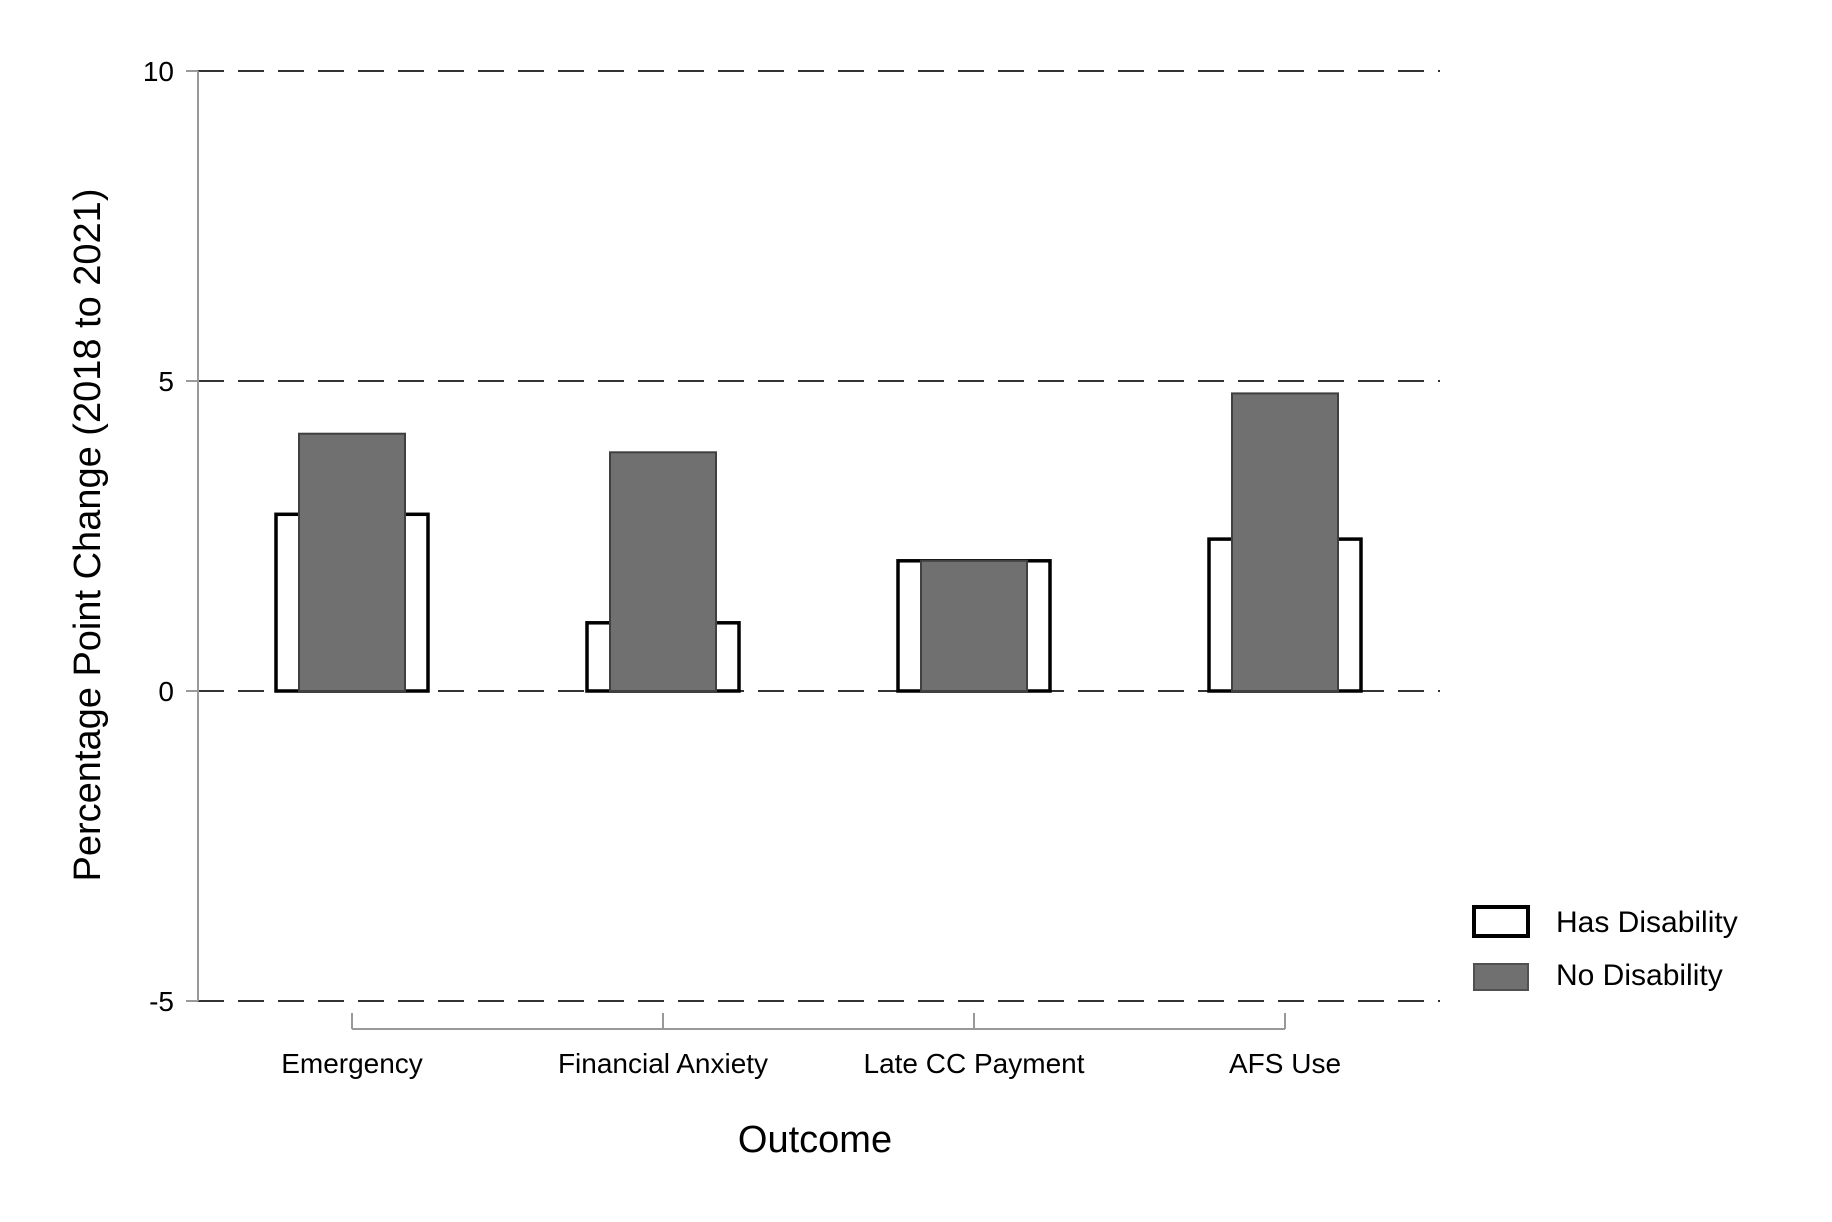 The image size is (1832, 1222). What do you see at coordinates (166, 381) in the screenshot?
I see `y-tick-label: 5` at bounding box center [166, 381].